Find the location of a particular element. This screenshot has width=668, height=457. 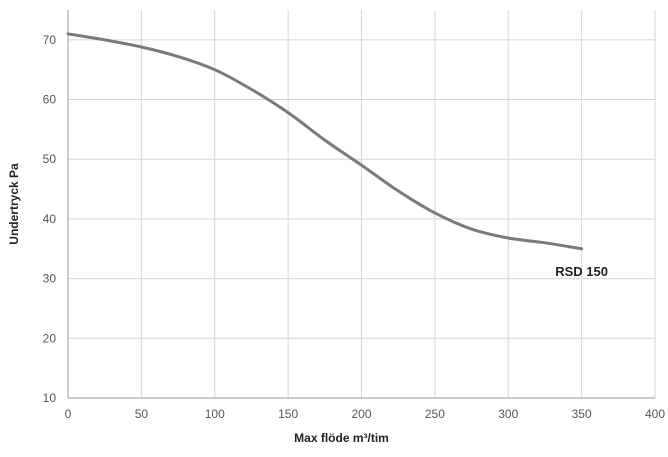

y-axis-title: Undertryck Pa is located at coordinates (14, 204).